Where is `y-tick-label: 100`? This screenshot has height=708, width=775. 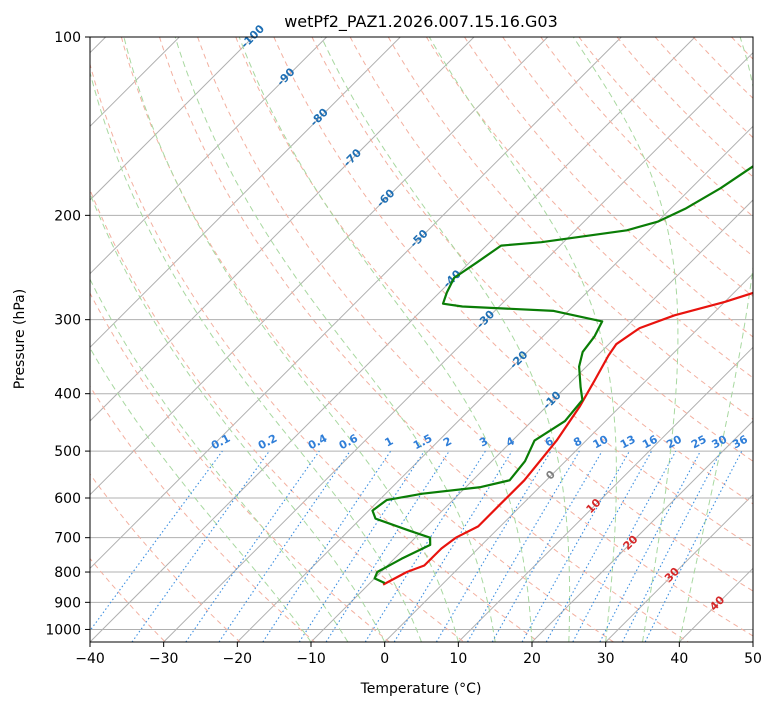
y-tick-label: 100 is located at coordinates (67, 38).